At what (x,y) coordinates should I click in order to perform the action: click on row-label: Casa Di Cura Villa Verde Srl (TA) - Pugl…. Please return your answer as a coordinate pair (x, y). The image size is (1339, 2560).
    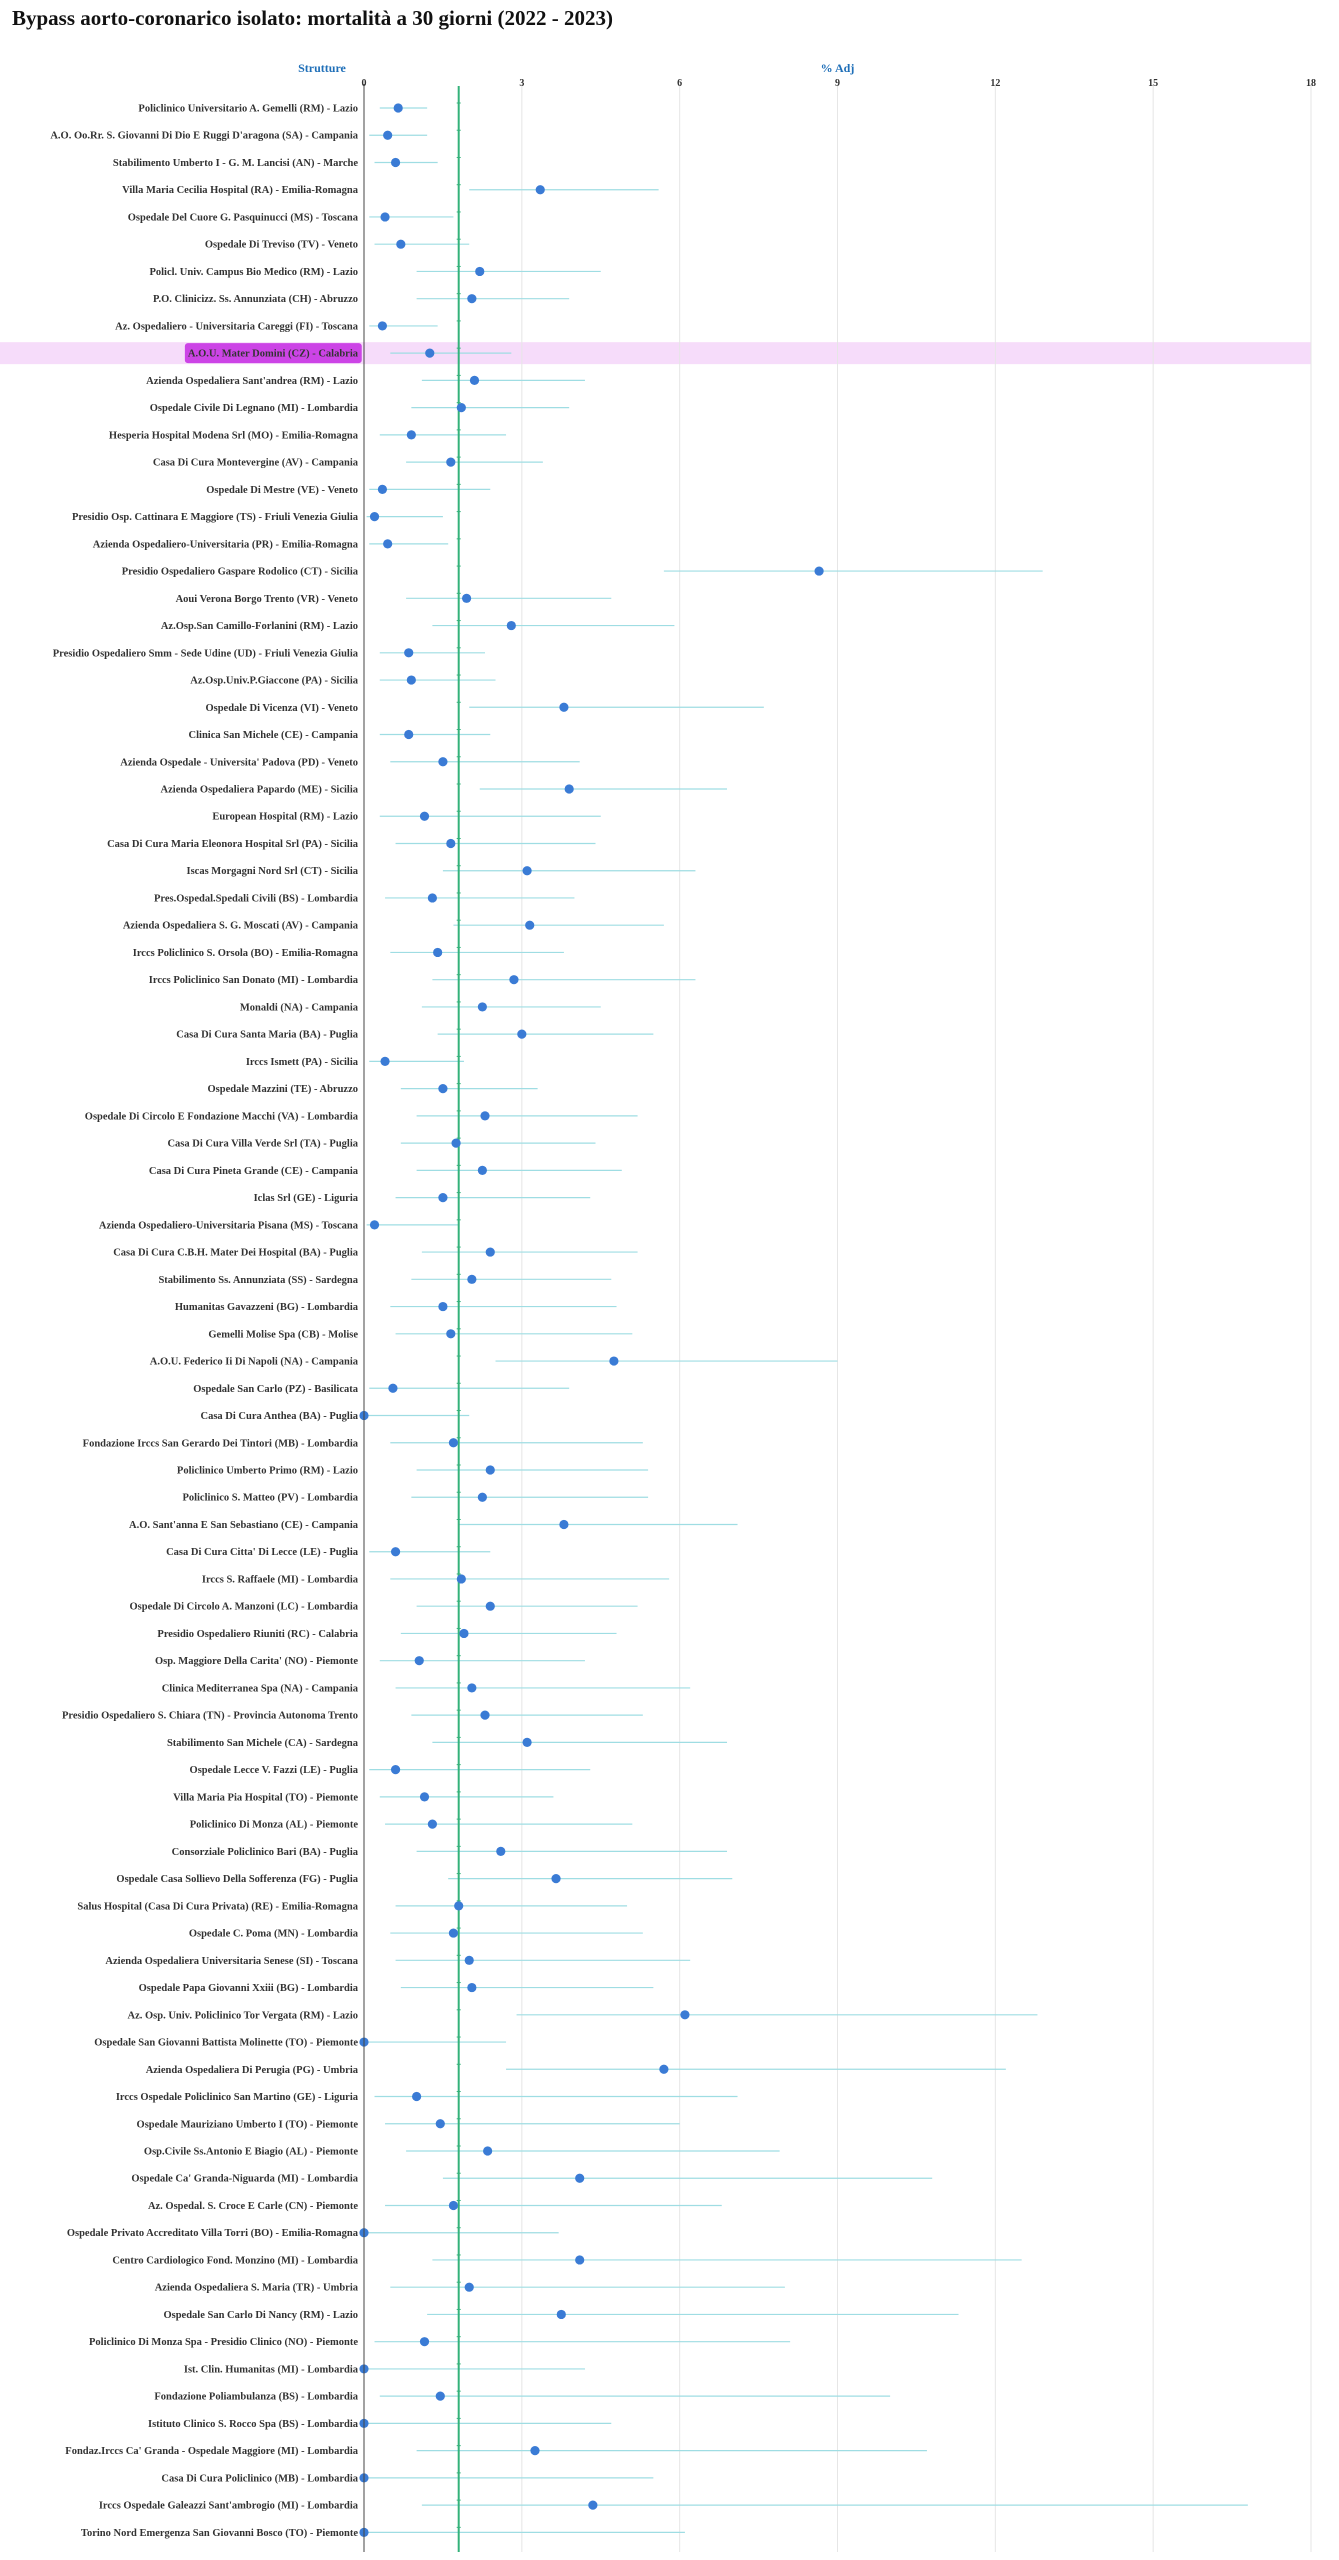
    Looking at the image, I should click on (262, 1144).